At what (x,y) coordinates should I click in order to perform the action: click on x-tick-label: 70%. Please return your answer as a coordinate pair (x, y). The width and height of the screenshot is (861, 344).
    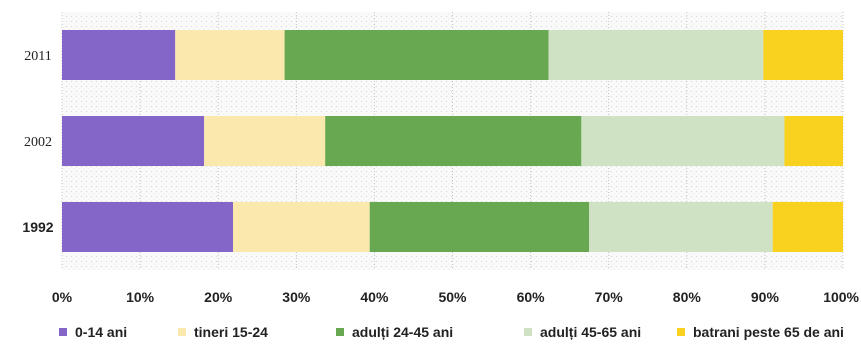
    Looking at the image, I should click on (609, 297).